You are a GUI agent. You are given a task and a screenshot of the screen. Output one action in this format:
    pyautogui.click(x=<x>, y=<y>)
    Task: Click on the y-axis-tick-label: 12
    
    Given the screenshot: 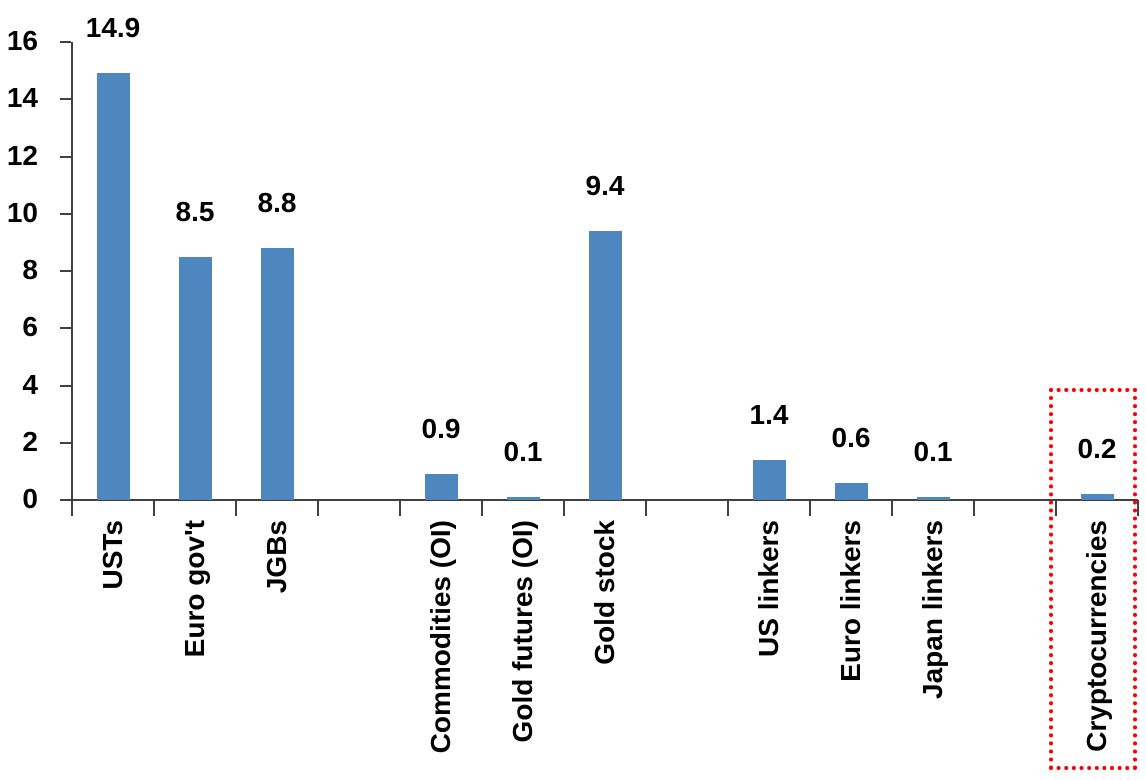 What is the action you would take?
    pyautogui.click(x=22, y=155)
    